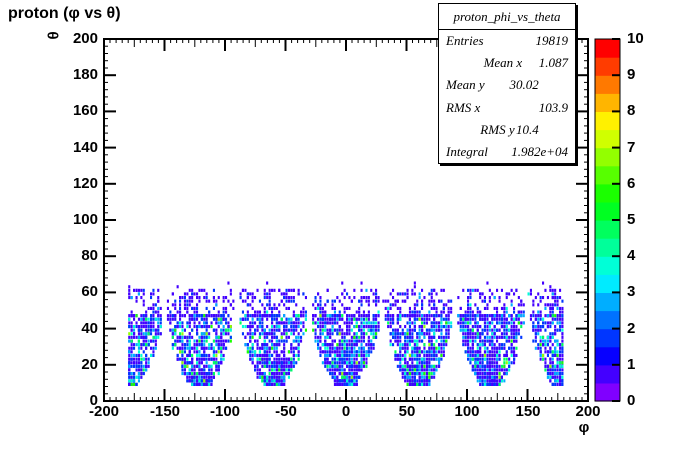 The image size is (696, 472). What do you see at coordinates (631, 328) in the screenshot?
I see `z-tick-label: 2` at bounding box center [631, 328].